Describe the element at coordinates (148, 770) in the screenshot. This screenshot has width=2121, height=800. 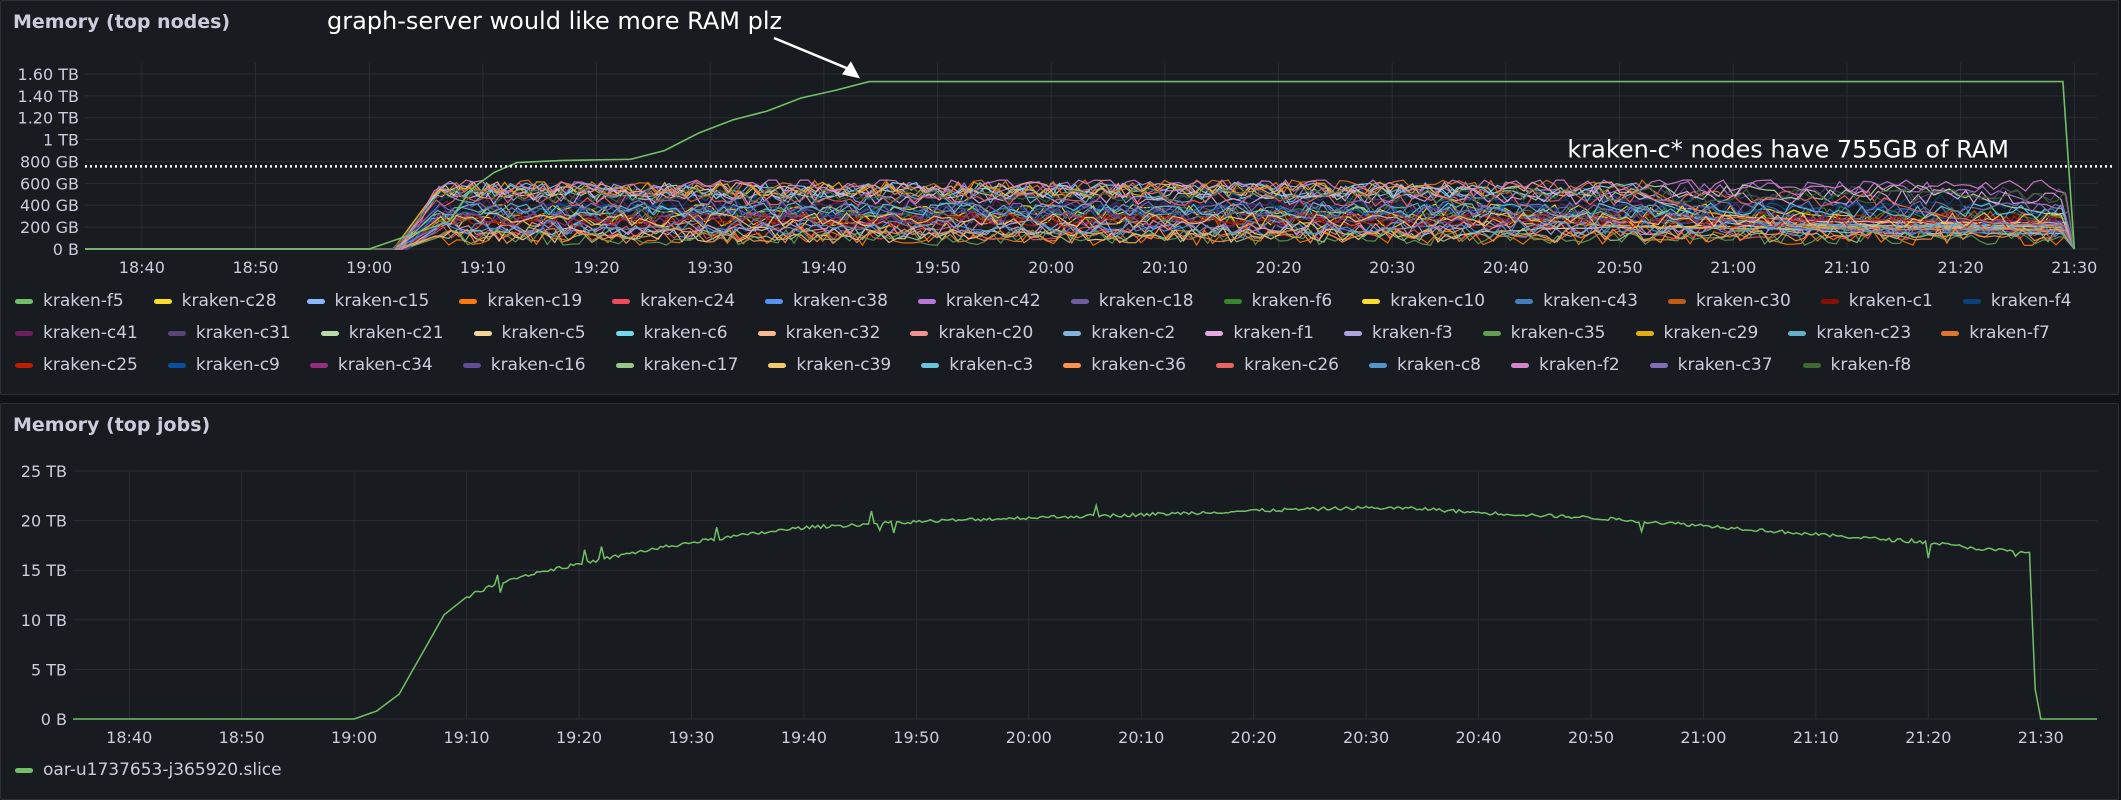
I see `jobs-legend-item: oar-u1737653-j365920.slice` at that location.